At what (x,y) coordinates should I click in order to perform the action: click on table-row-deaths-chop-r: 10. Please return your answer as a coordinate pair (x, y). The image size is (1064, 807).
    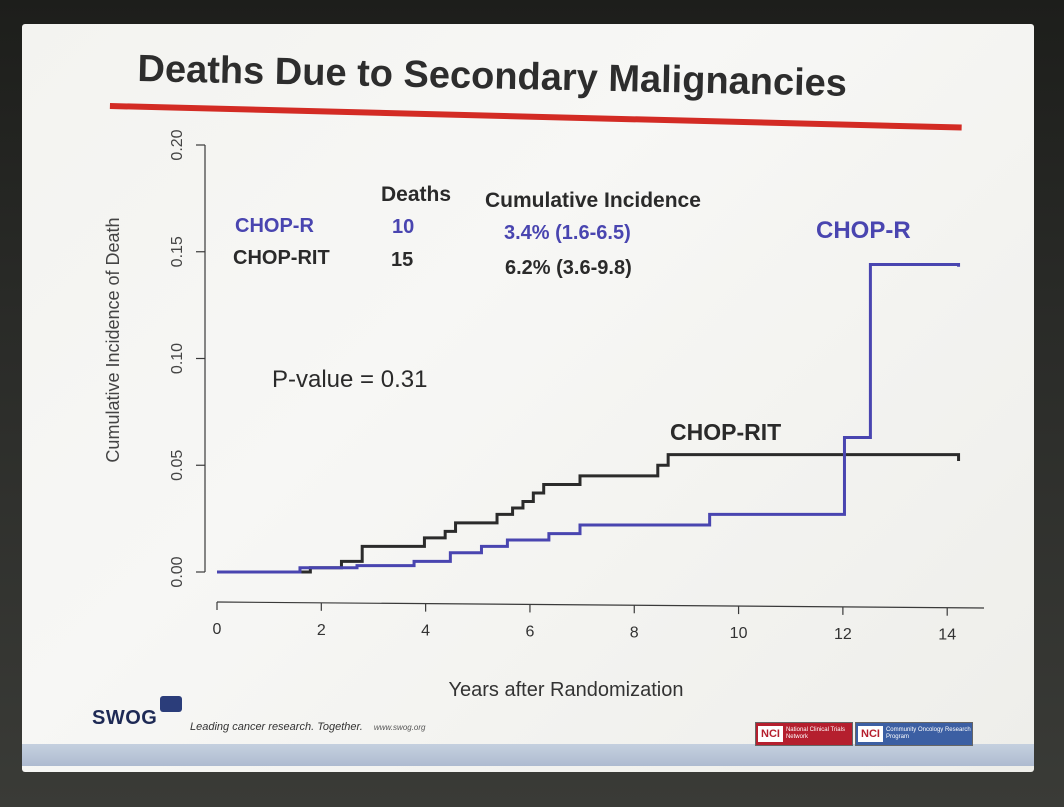
    Looking at the image, I should click on (403, 227).